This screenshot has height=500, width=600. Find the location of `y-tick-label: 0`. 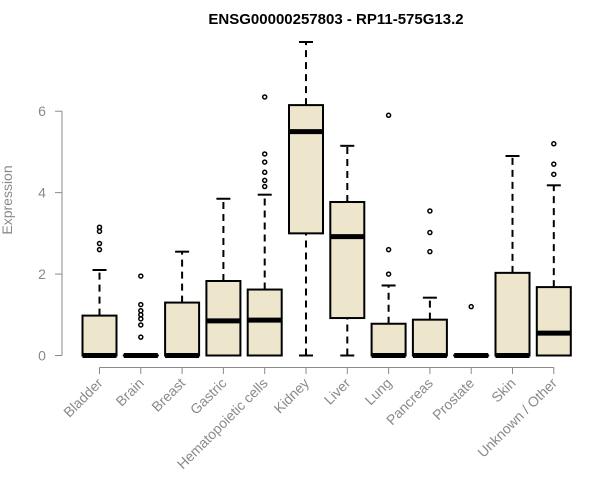

y-tick-label: 0 is located at coordinates (42, 356).